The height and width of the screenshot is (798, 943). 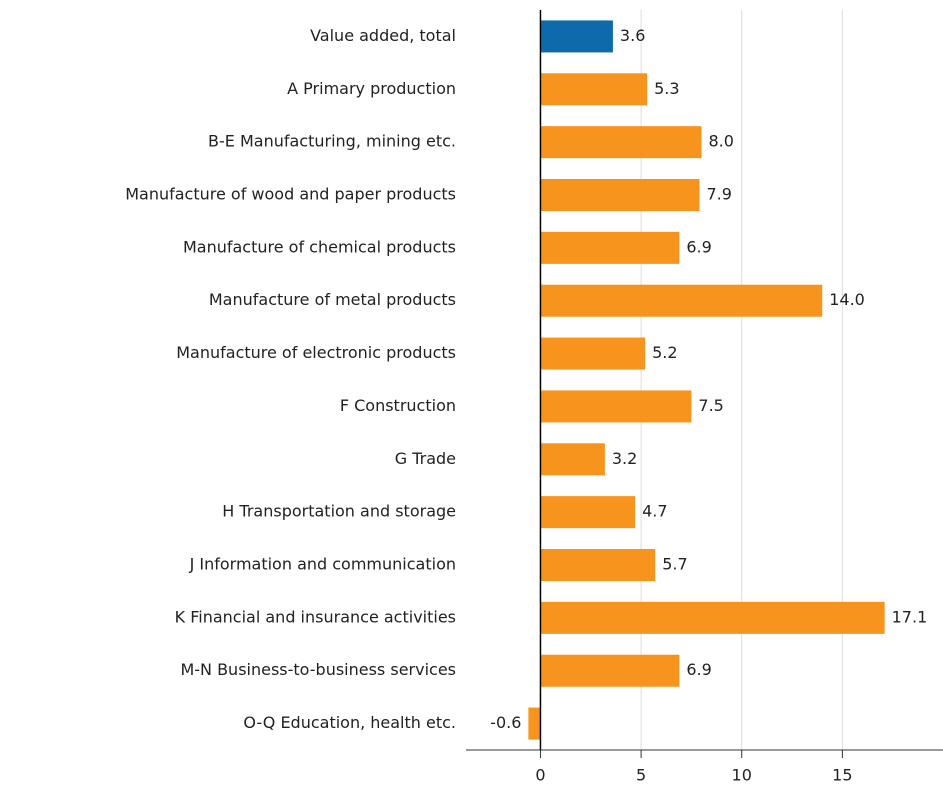 What do you see at coordinates (666, 88) in the screenshot?
I see `value-label: 5.3` at bounding box center [666, 88].